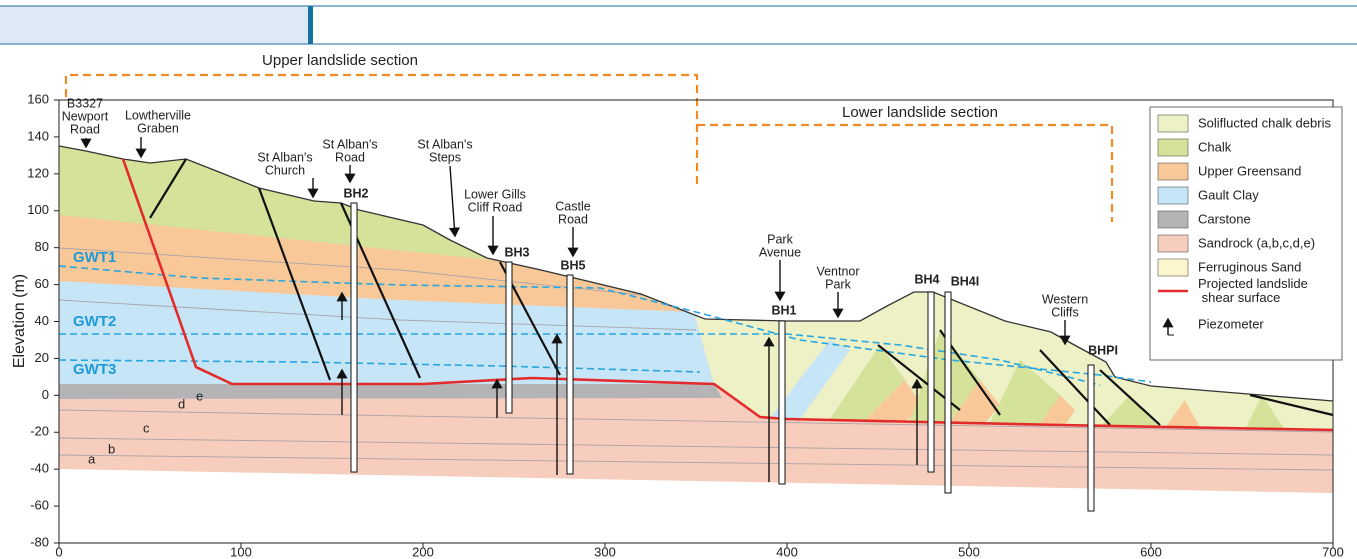 The height and width of the screenshot is (559, 1357). I want to click on place-label: B3327, so click(85, 103).